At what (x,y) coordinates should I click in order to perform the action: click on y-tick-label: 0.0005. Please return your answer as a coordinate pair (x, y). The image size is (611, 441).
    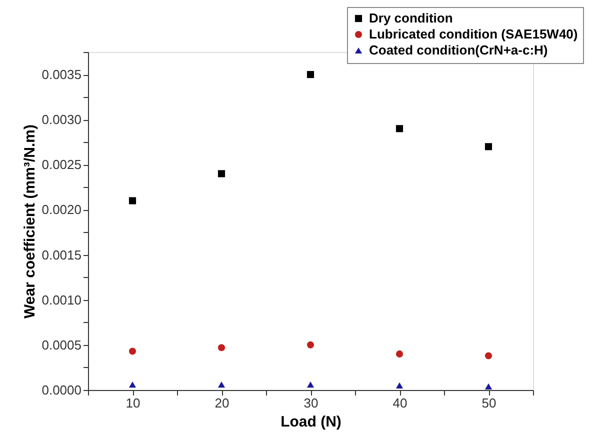
    Looking at the image, I should click on (62, 344).